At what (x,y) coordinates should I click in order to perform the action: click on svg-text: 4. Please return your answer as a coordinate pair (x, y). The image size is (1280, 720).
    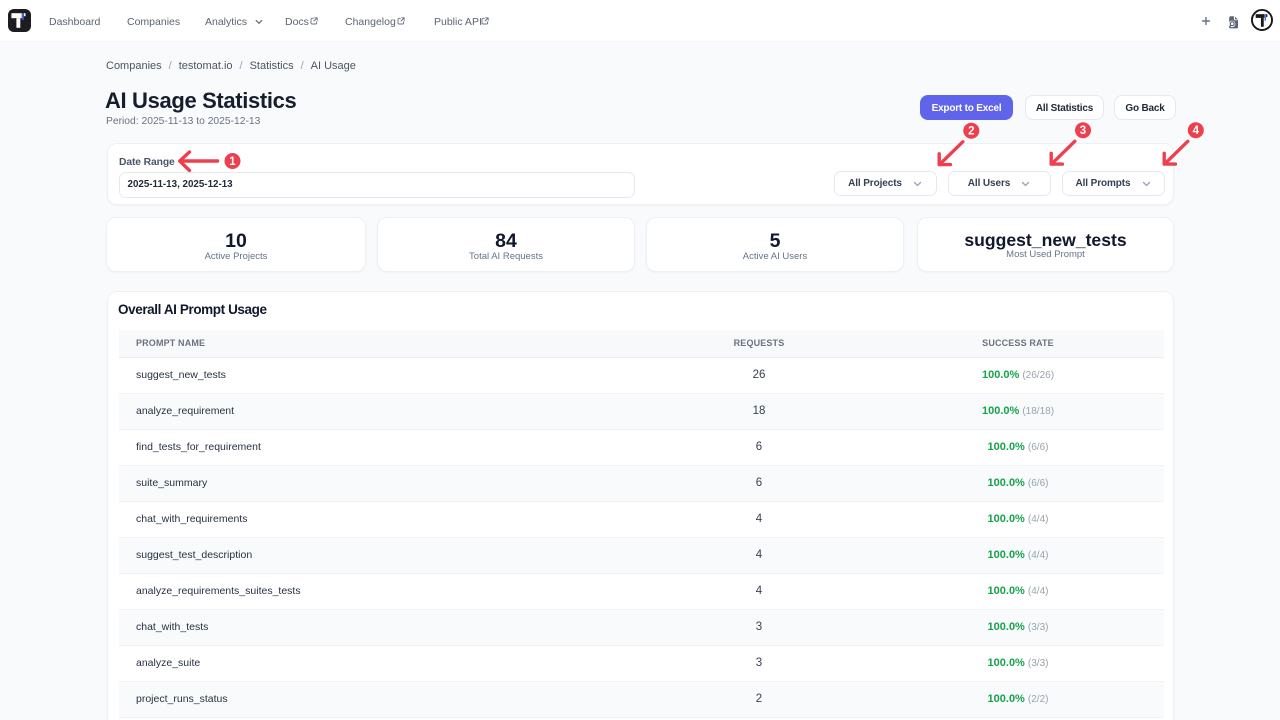
    Looking at the image, I should click on (1196, 131).